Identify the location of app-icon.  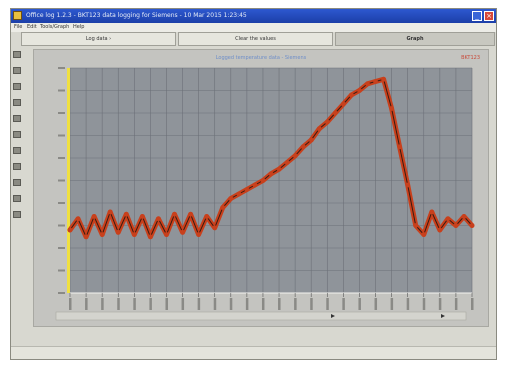
(17, 15).